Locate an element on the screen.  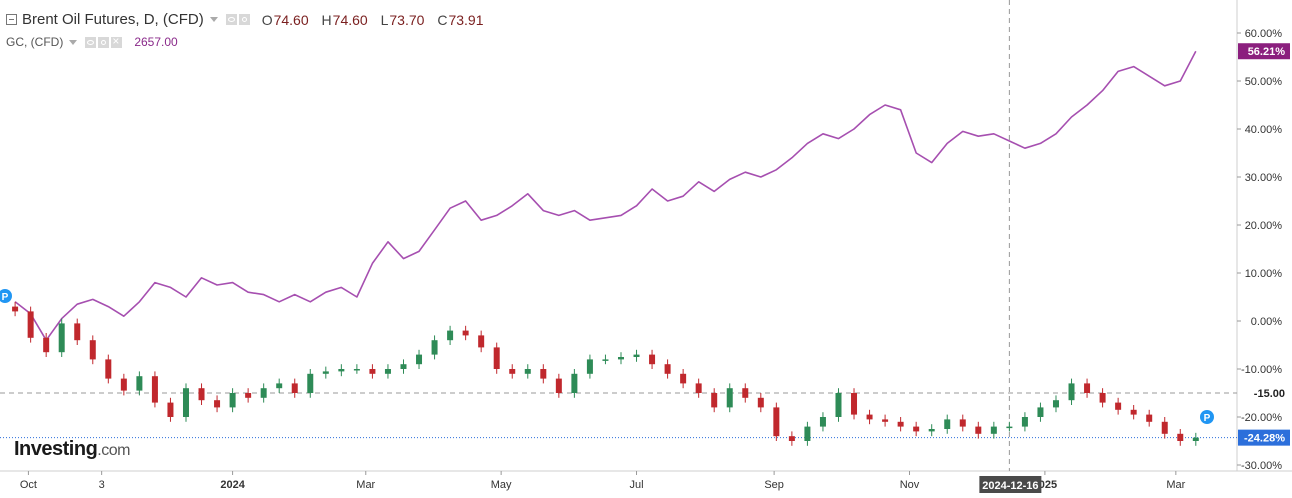
ohlc-values: O74.60 H74.60 L73.70 C73.91 is located at coordinates (377, 20).